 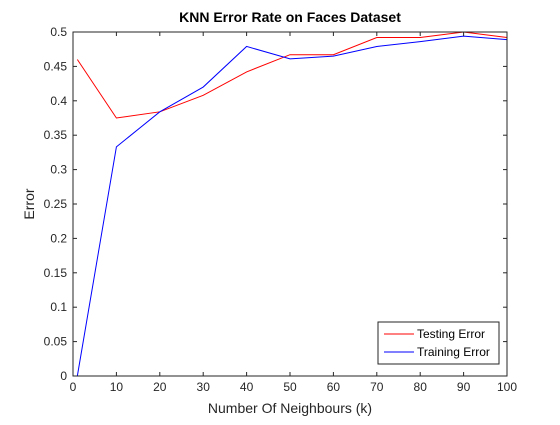 I want to click on x-tick-label: 70, so click(x=377, y=387).